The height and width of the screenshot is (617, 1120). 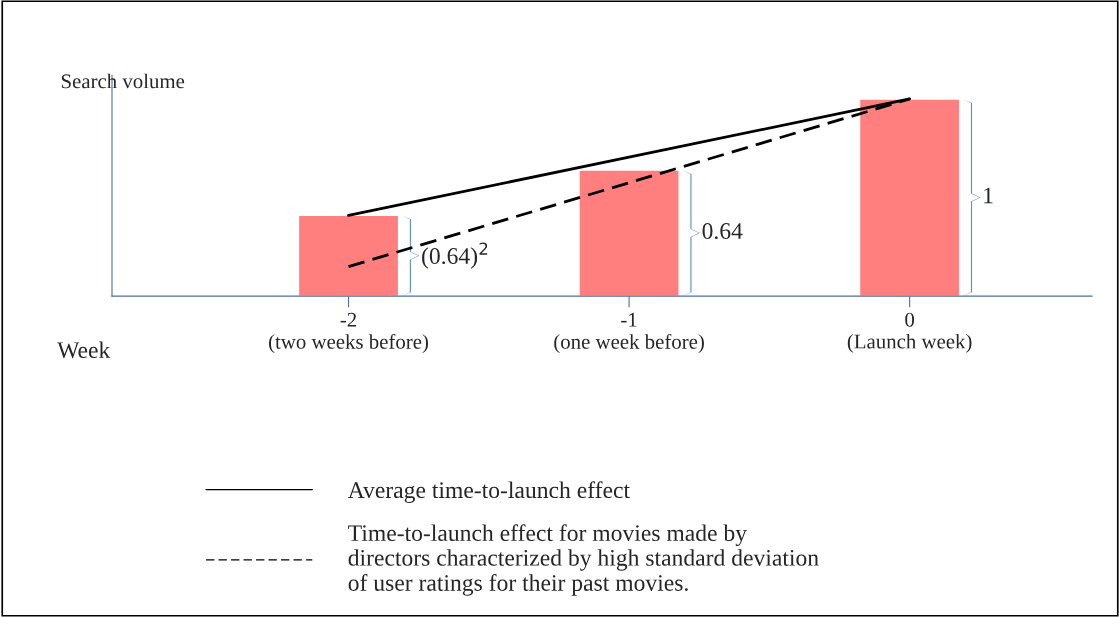 What do you see at coordinates (348, 333) in the screenshot?
I see `x-tick-label: -2 (two weeks before)` at bounding box center [348, 333].